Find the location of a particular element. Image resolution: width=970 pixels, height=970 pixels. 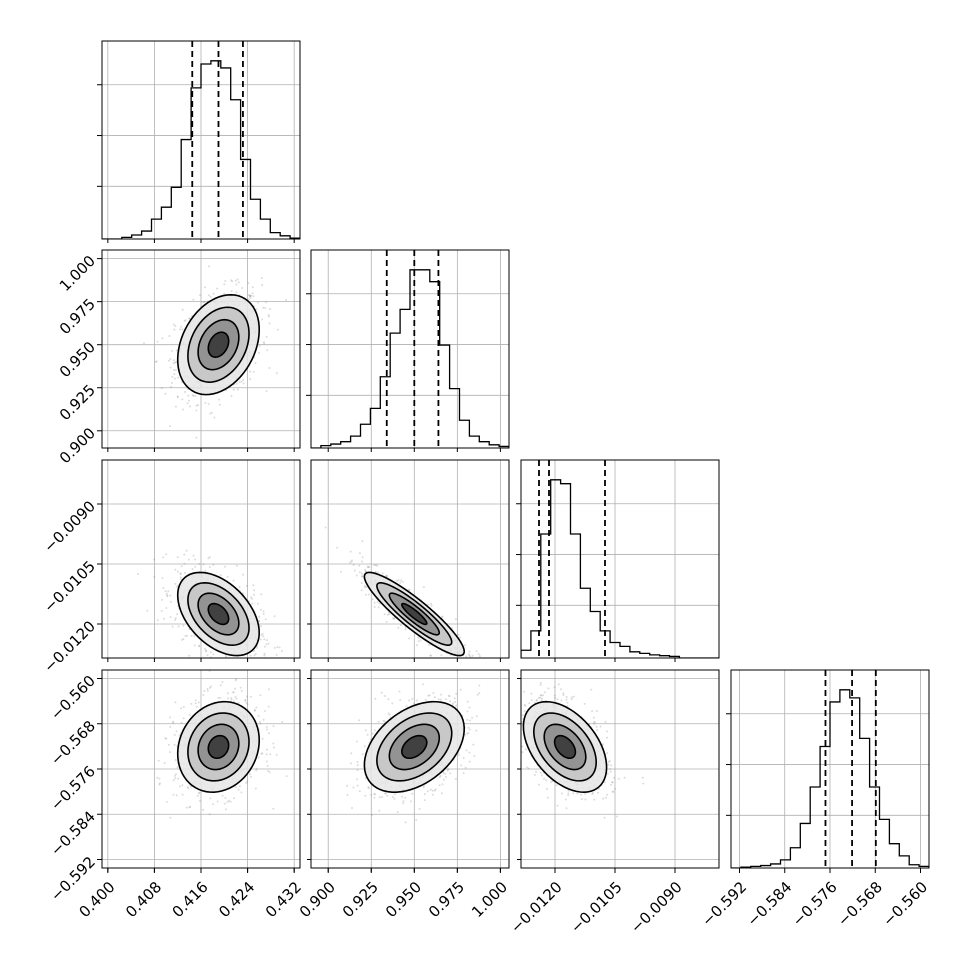

histogram-frame is located at coordinates (620, 559).